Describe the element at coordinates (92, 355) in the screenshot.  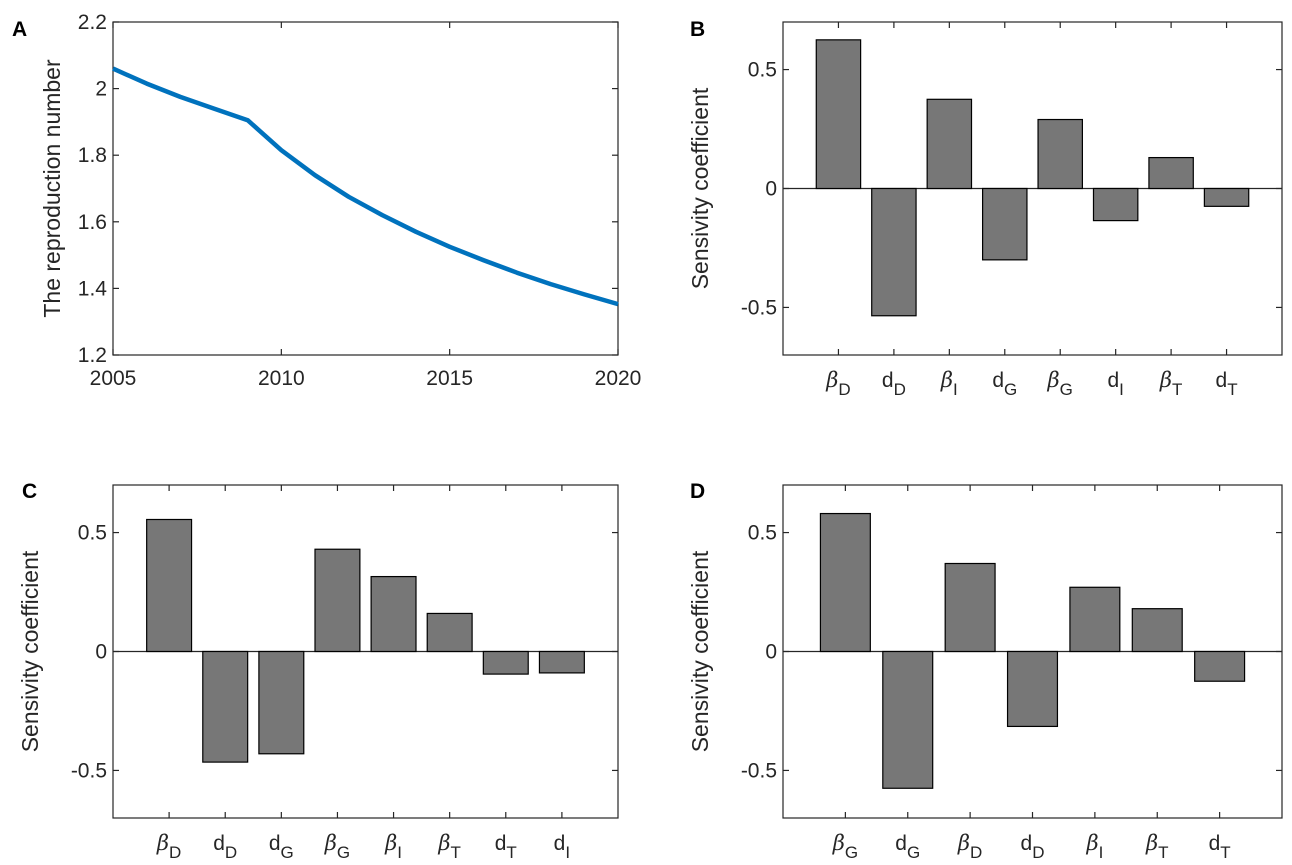
I see `y-tick-label: 1.2` at that location.